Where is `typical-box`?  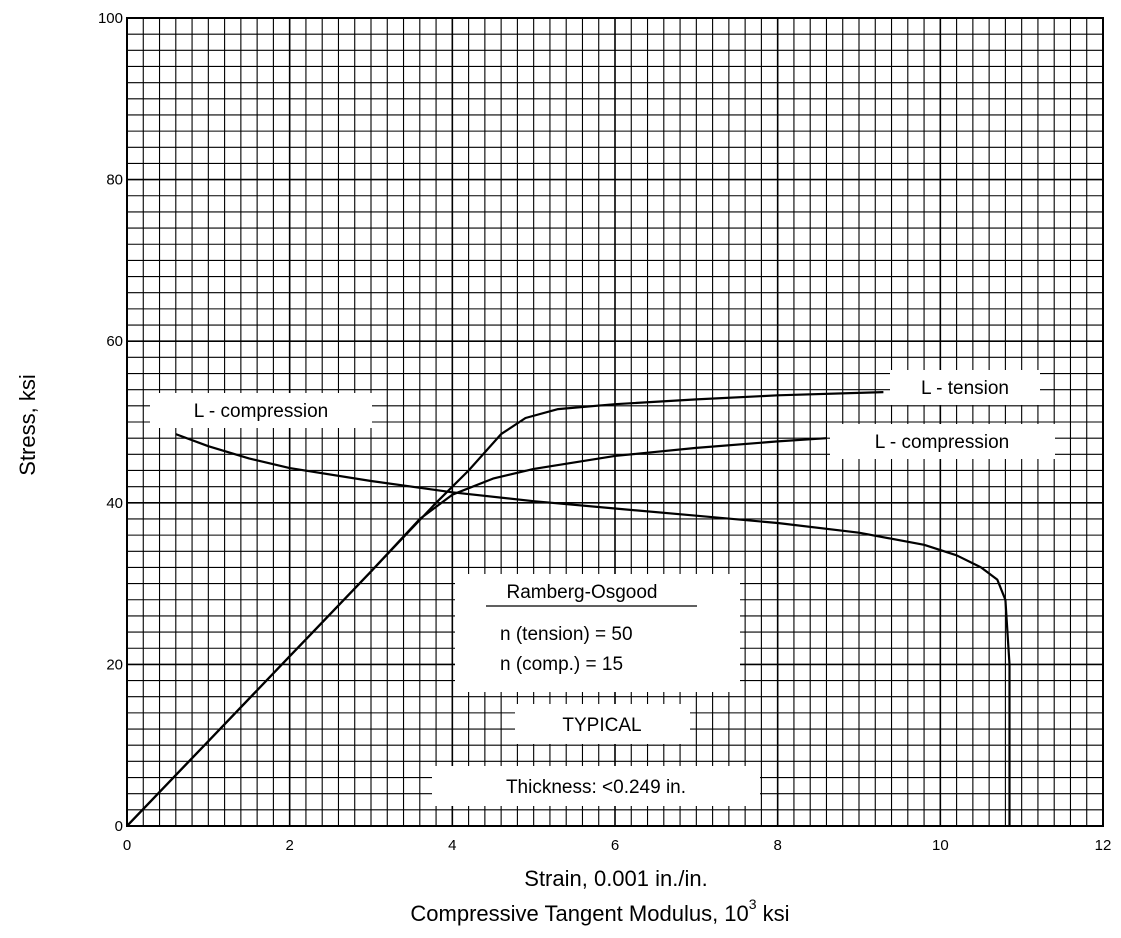 typical-box is located at coordinates (602, 724).